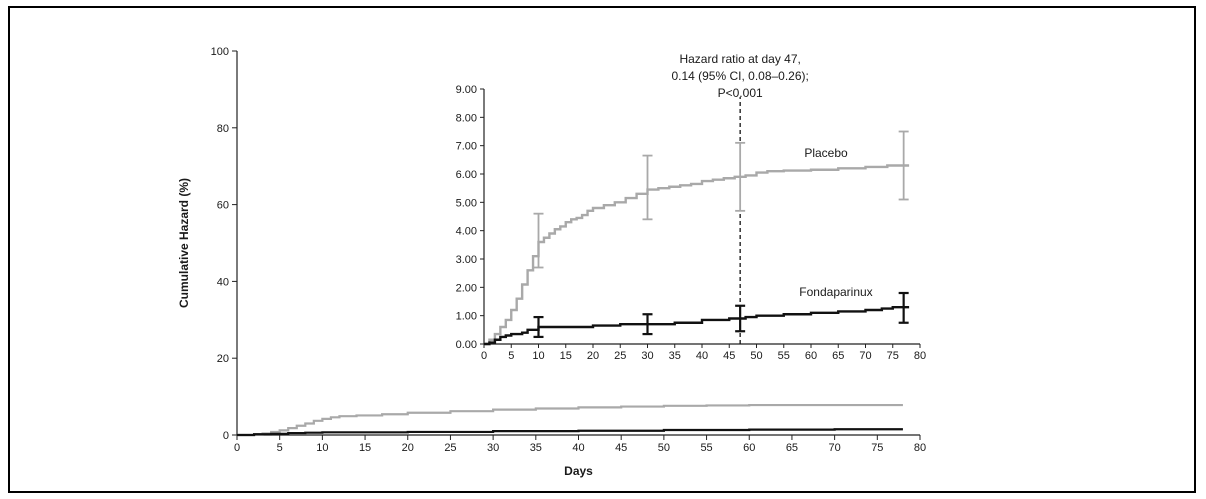 This screenshot has width=1206, height=499. What do you see at coordinates (740, 93) in the screenshot?
I see `hazard-ratio-annotation: P<0.001` at bounding box center [740, 93].